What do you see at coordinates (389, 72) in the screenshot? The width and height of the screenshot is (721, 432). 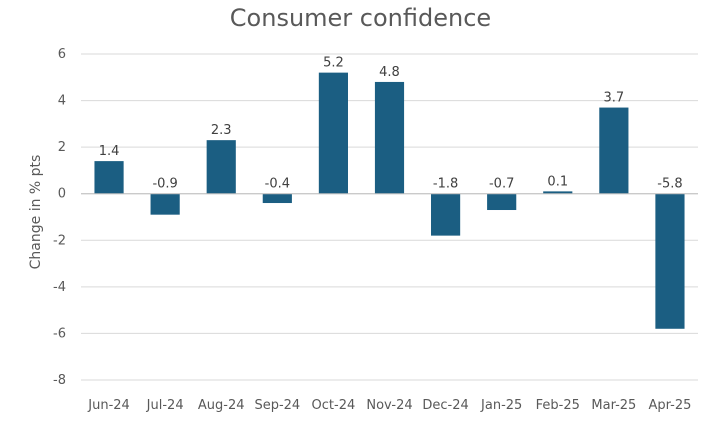 I see `data-label: 4.8` at bounding box center [389, 72].